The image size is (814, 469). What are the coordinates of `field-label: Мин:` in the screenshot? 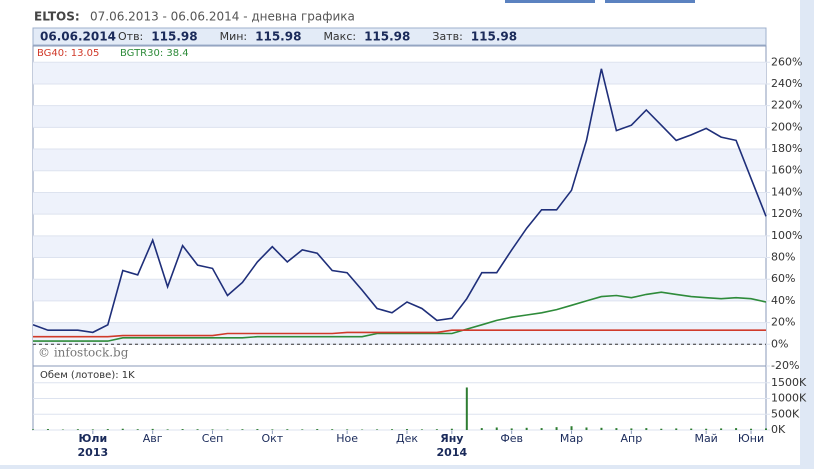 It's located at (234, 36).